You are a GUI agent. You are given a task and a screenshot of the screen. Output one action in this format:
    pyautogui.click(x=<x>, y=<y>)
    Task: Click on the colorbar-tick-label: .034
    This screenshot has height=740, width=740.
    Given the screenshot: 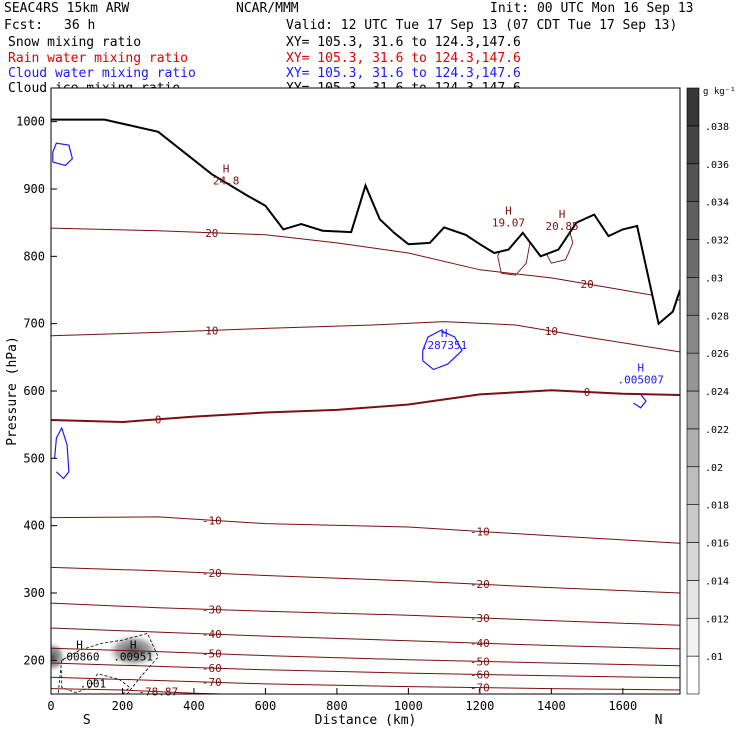 What is the action you would take?
    pyautogui.click(x=717, y=203)
    